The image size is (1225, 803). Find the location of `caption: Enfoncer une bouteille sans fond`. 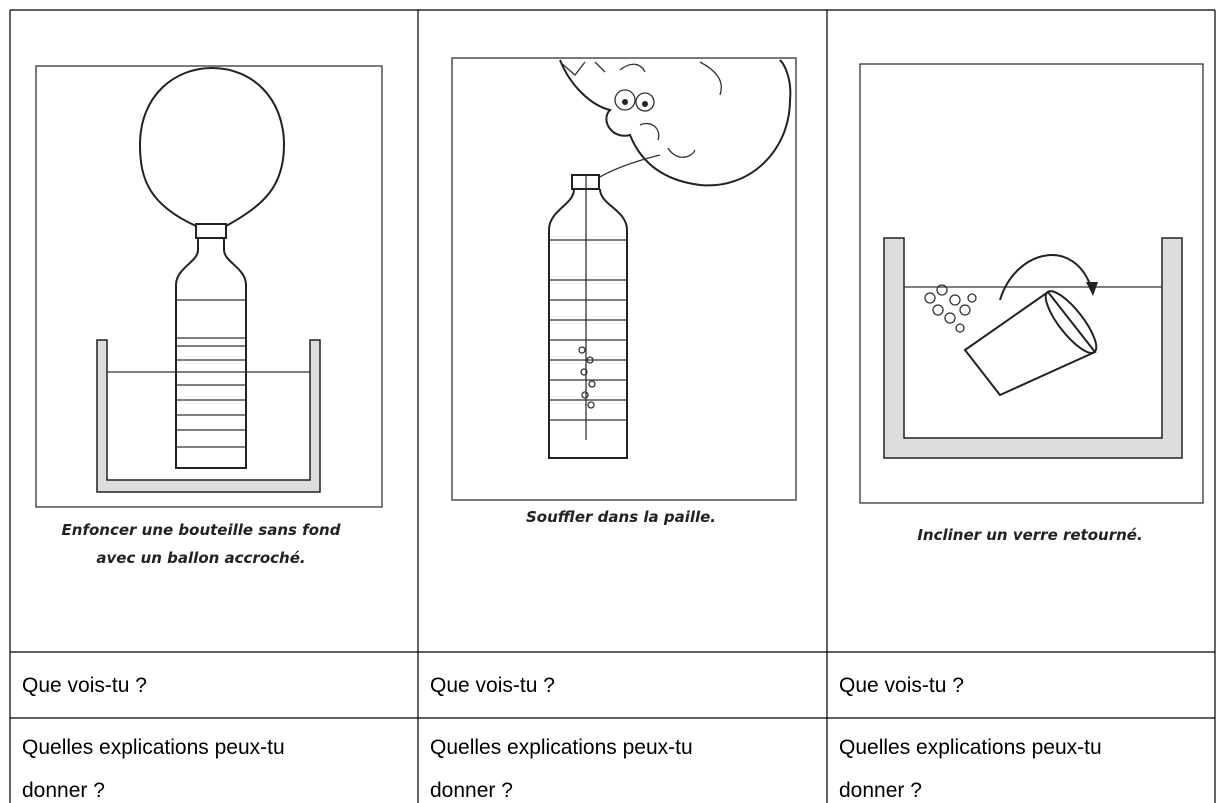

caption: Enfoncer une bouteille sans fond is located at coordinates (201, 530).